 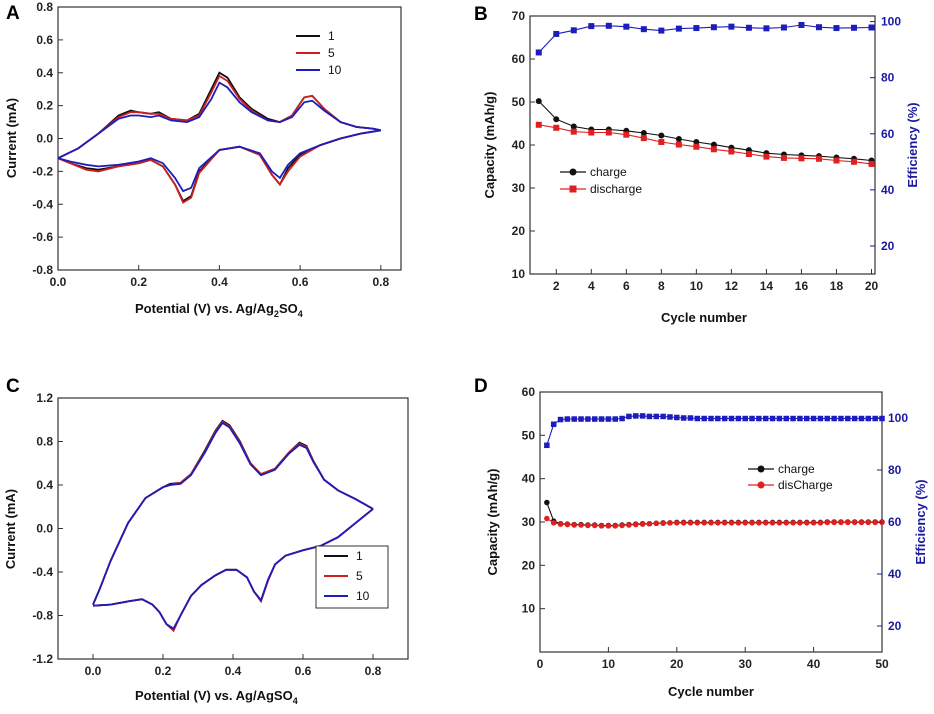 I want to click on x-tick-label: 2, so click(x=556, y=286).